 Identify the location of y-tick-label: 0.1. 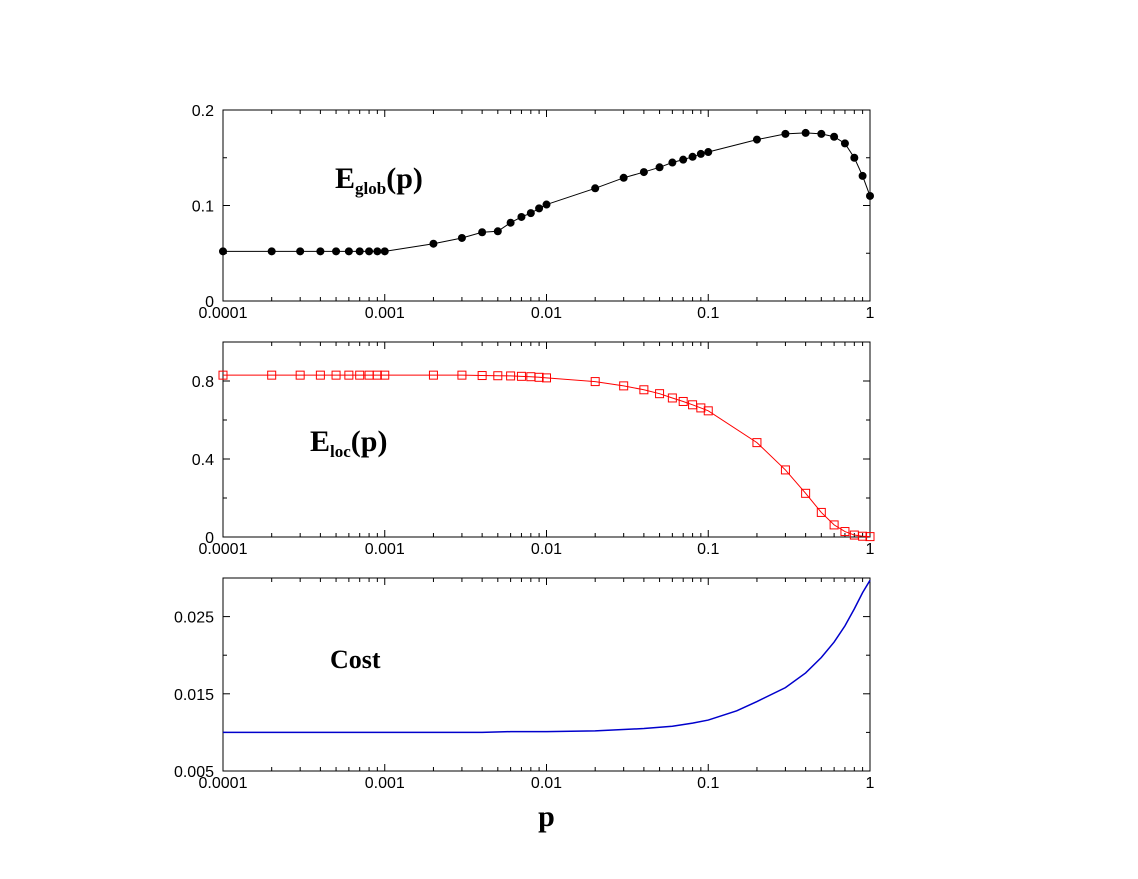
(203, 207).